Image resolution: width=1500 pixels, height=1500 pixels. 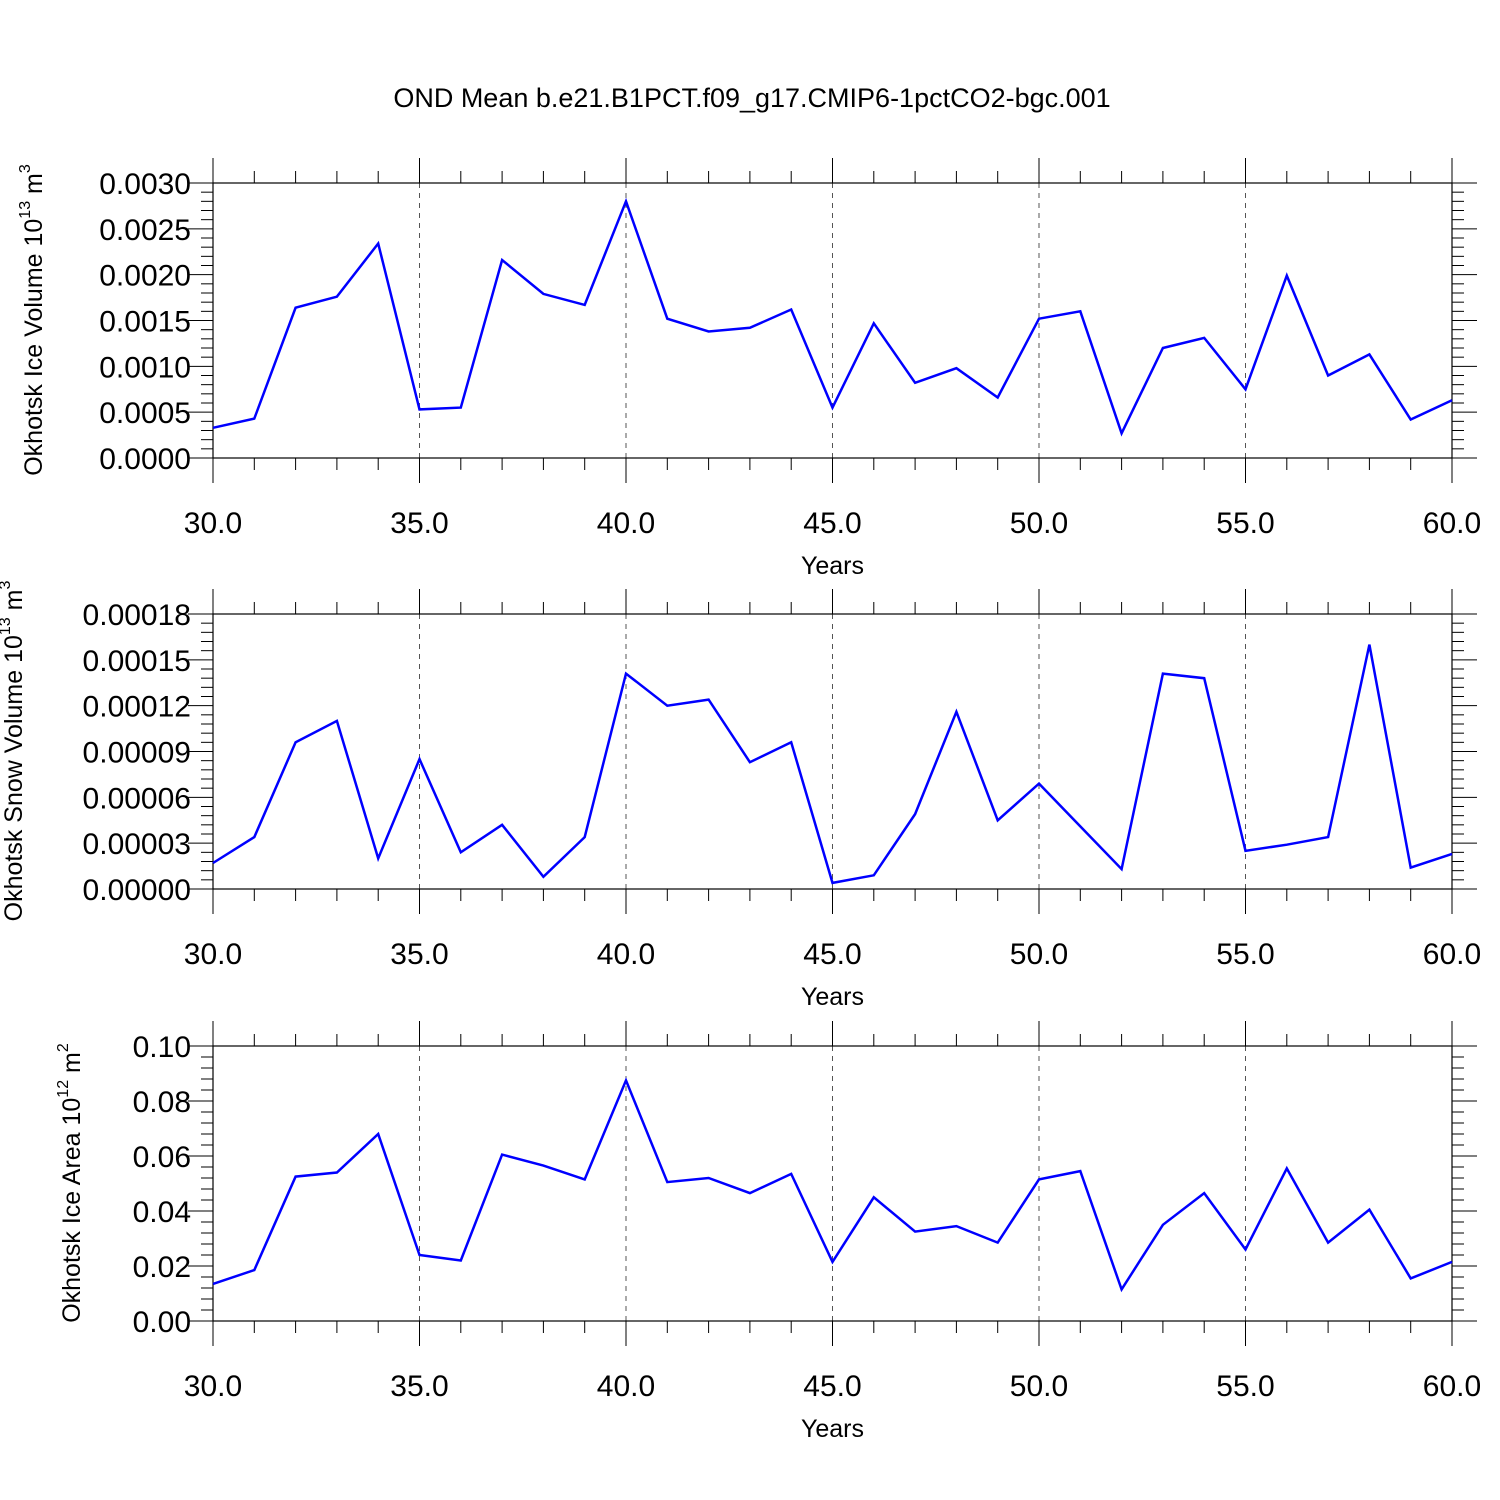 I want to click on y-axis-title: Okhotsk Ice Volume 1013 m3, so click(x=32, y=320).